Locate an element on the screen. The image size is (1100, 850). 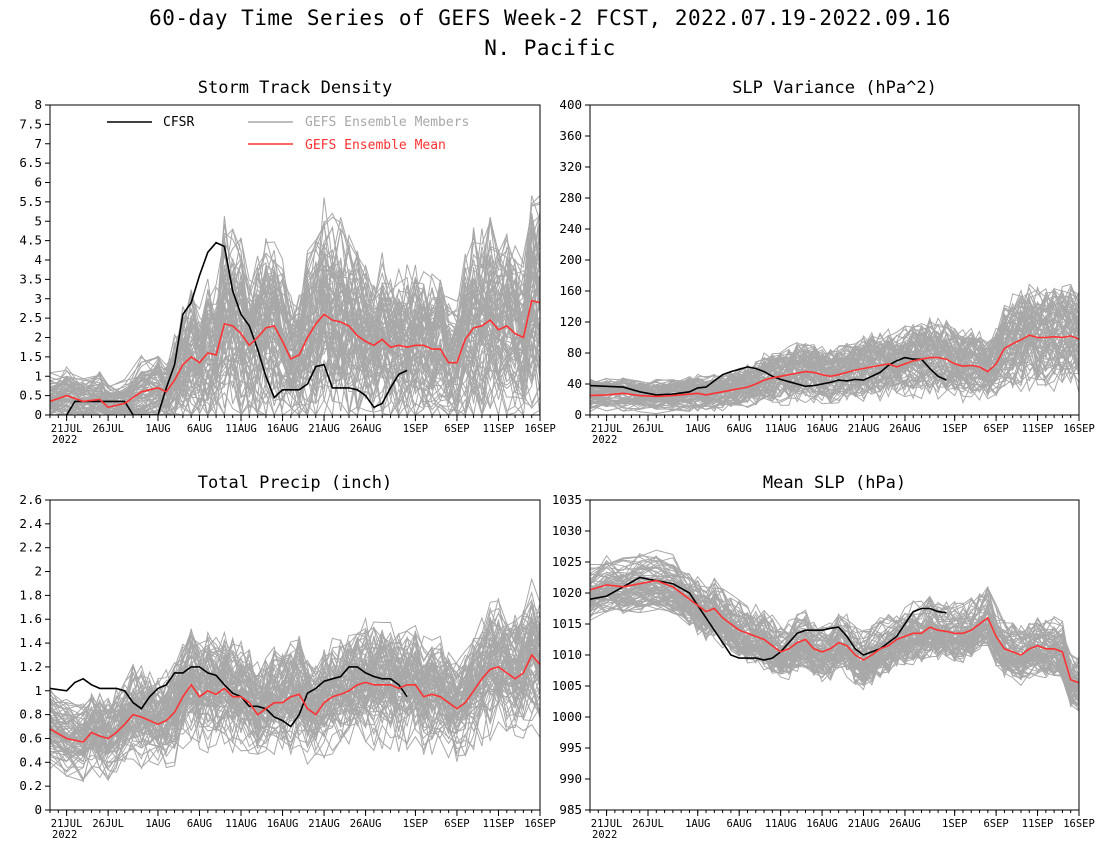
y-tick-label: 3.5 is located at coordinates (30, 278).